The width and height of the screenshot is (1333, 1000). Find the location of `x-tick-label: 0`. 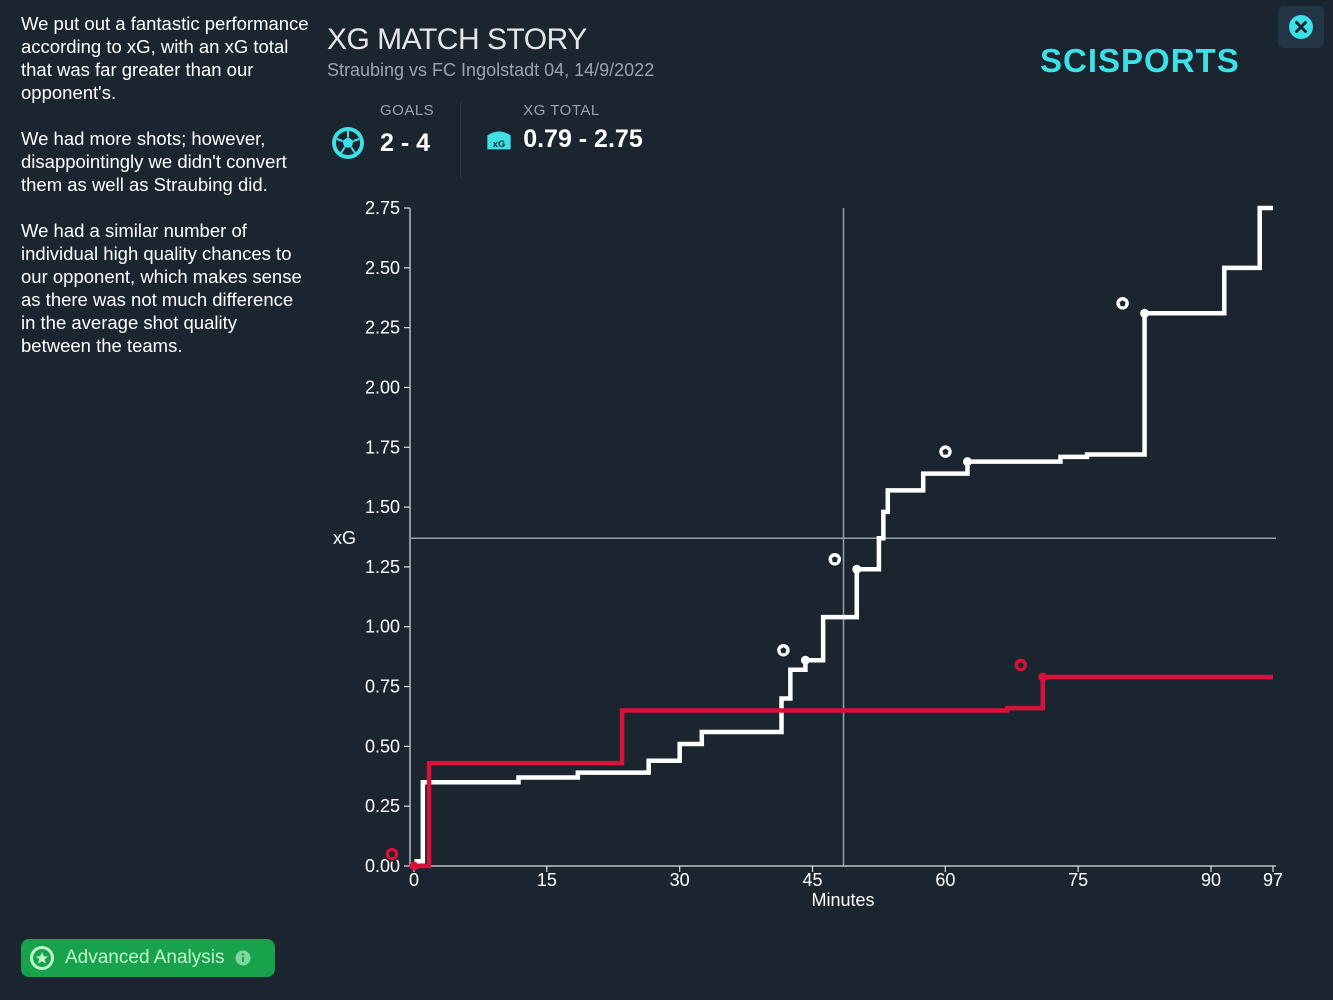

x-tick-label: 0 is located at coordinates (414, 880).